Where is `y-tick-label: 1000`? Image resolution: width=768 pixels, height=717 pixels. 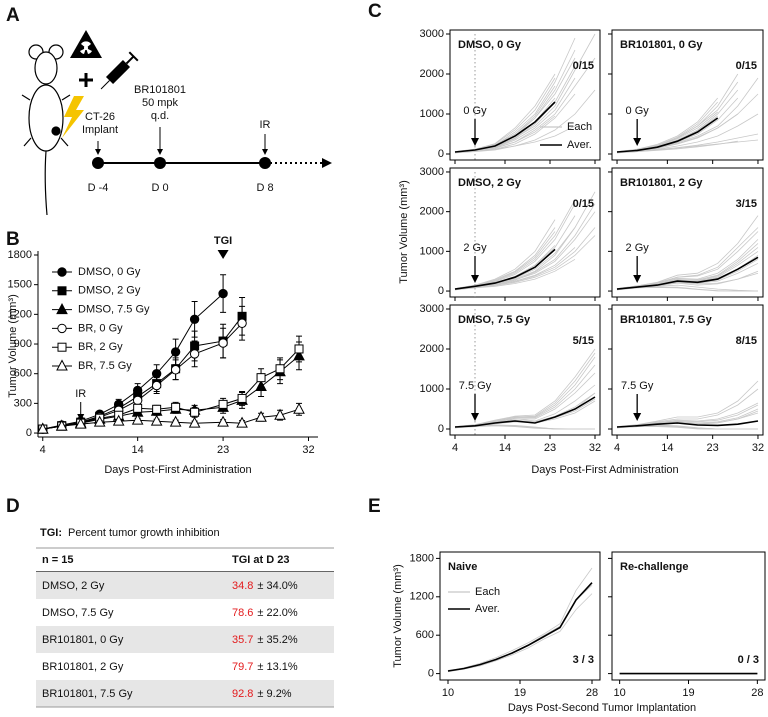 y-tick-label: 1000 is located at coordinates (432, 389).